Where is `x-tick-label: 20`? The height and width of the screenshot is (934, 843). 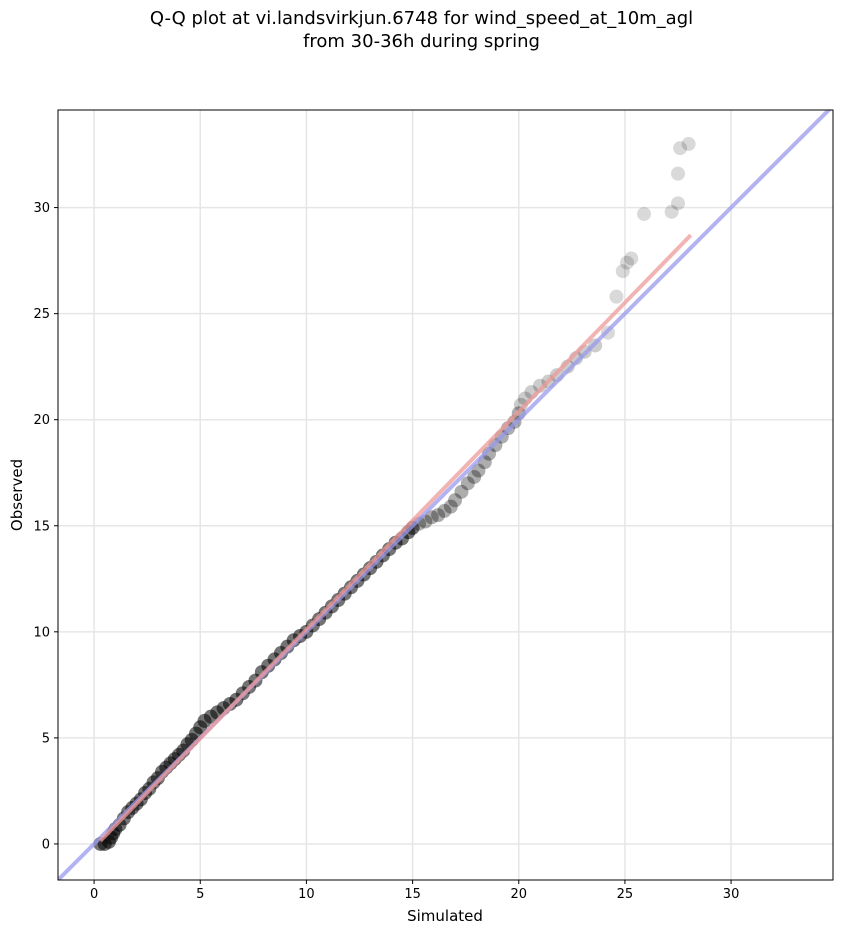
x-tick-label: 20 is located at coordinates (518, 894).